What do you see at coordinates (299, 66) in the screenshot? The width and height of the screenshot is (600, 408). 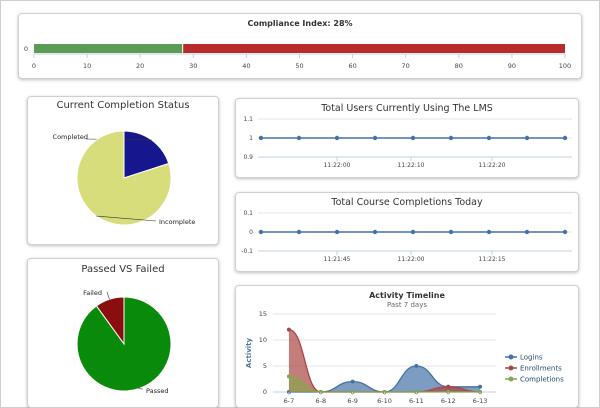 I see `compliance-tick-label: 50` at bounding box center [299, 66].